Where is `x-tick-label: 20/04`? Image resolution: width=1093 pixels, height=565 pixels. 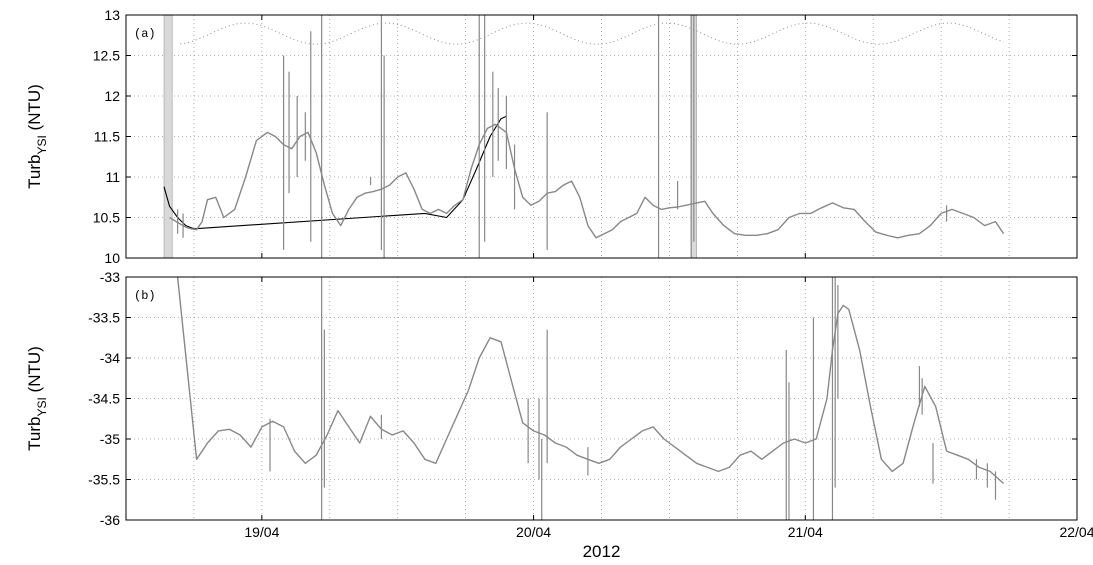
x-tick-label: 20/04 is located at coordinates (533, 532).